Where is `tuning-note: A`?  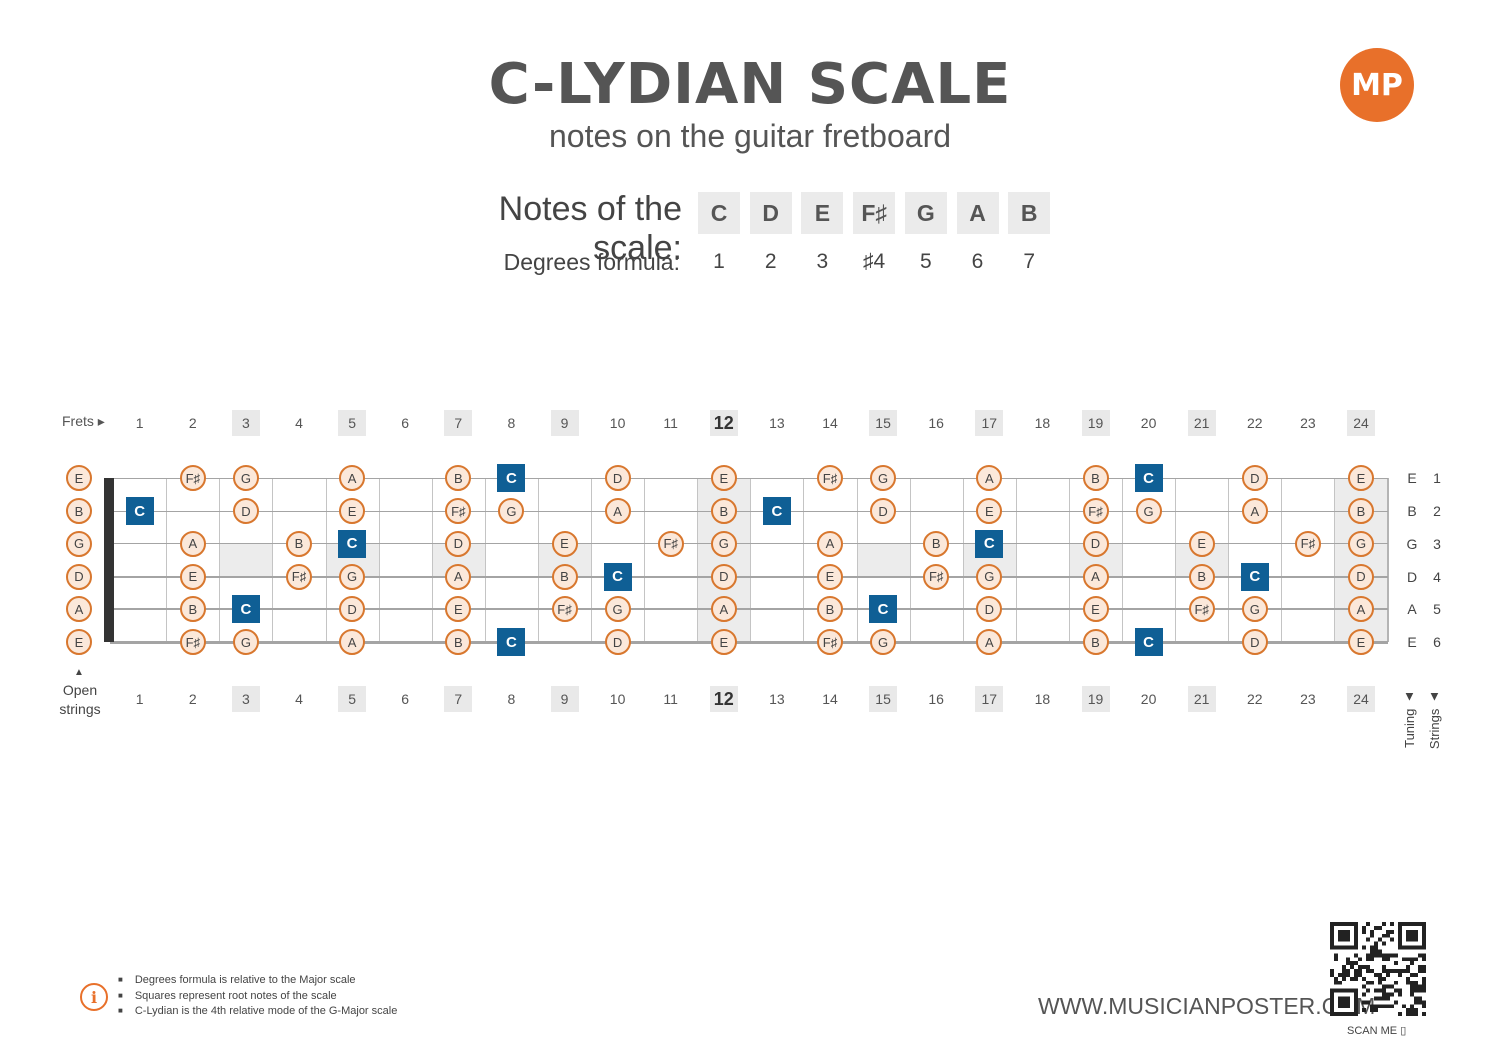 tuning-note: A is located at coordinates (1412, 609).